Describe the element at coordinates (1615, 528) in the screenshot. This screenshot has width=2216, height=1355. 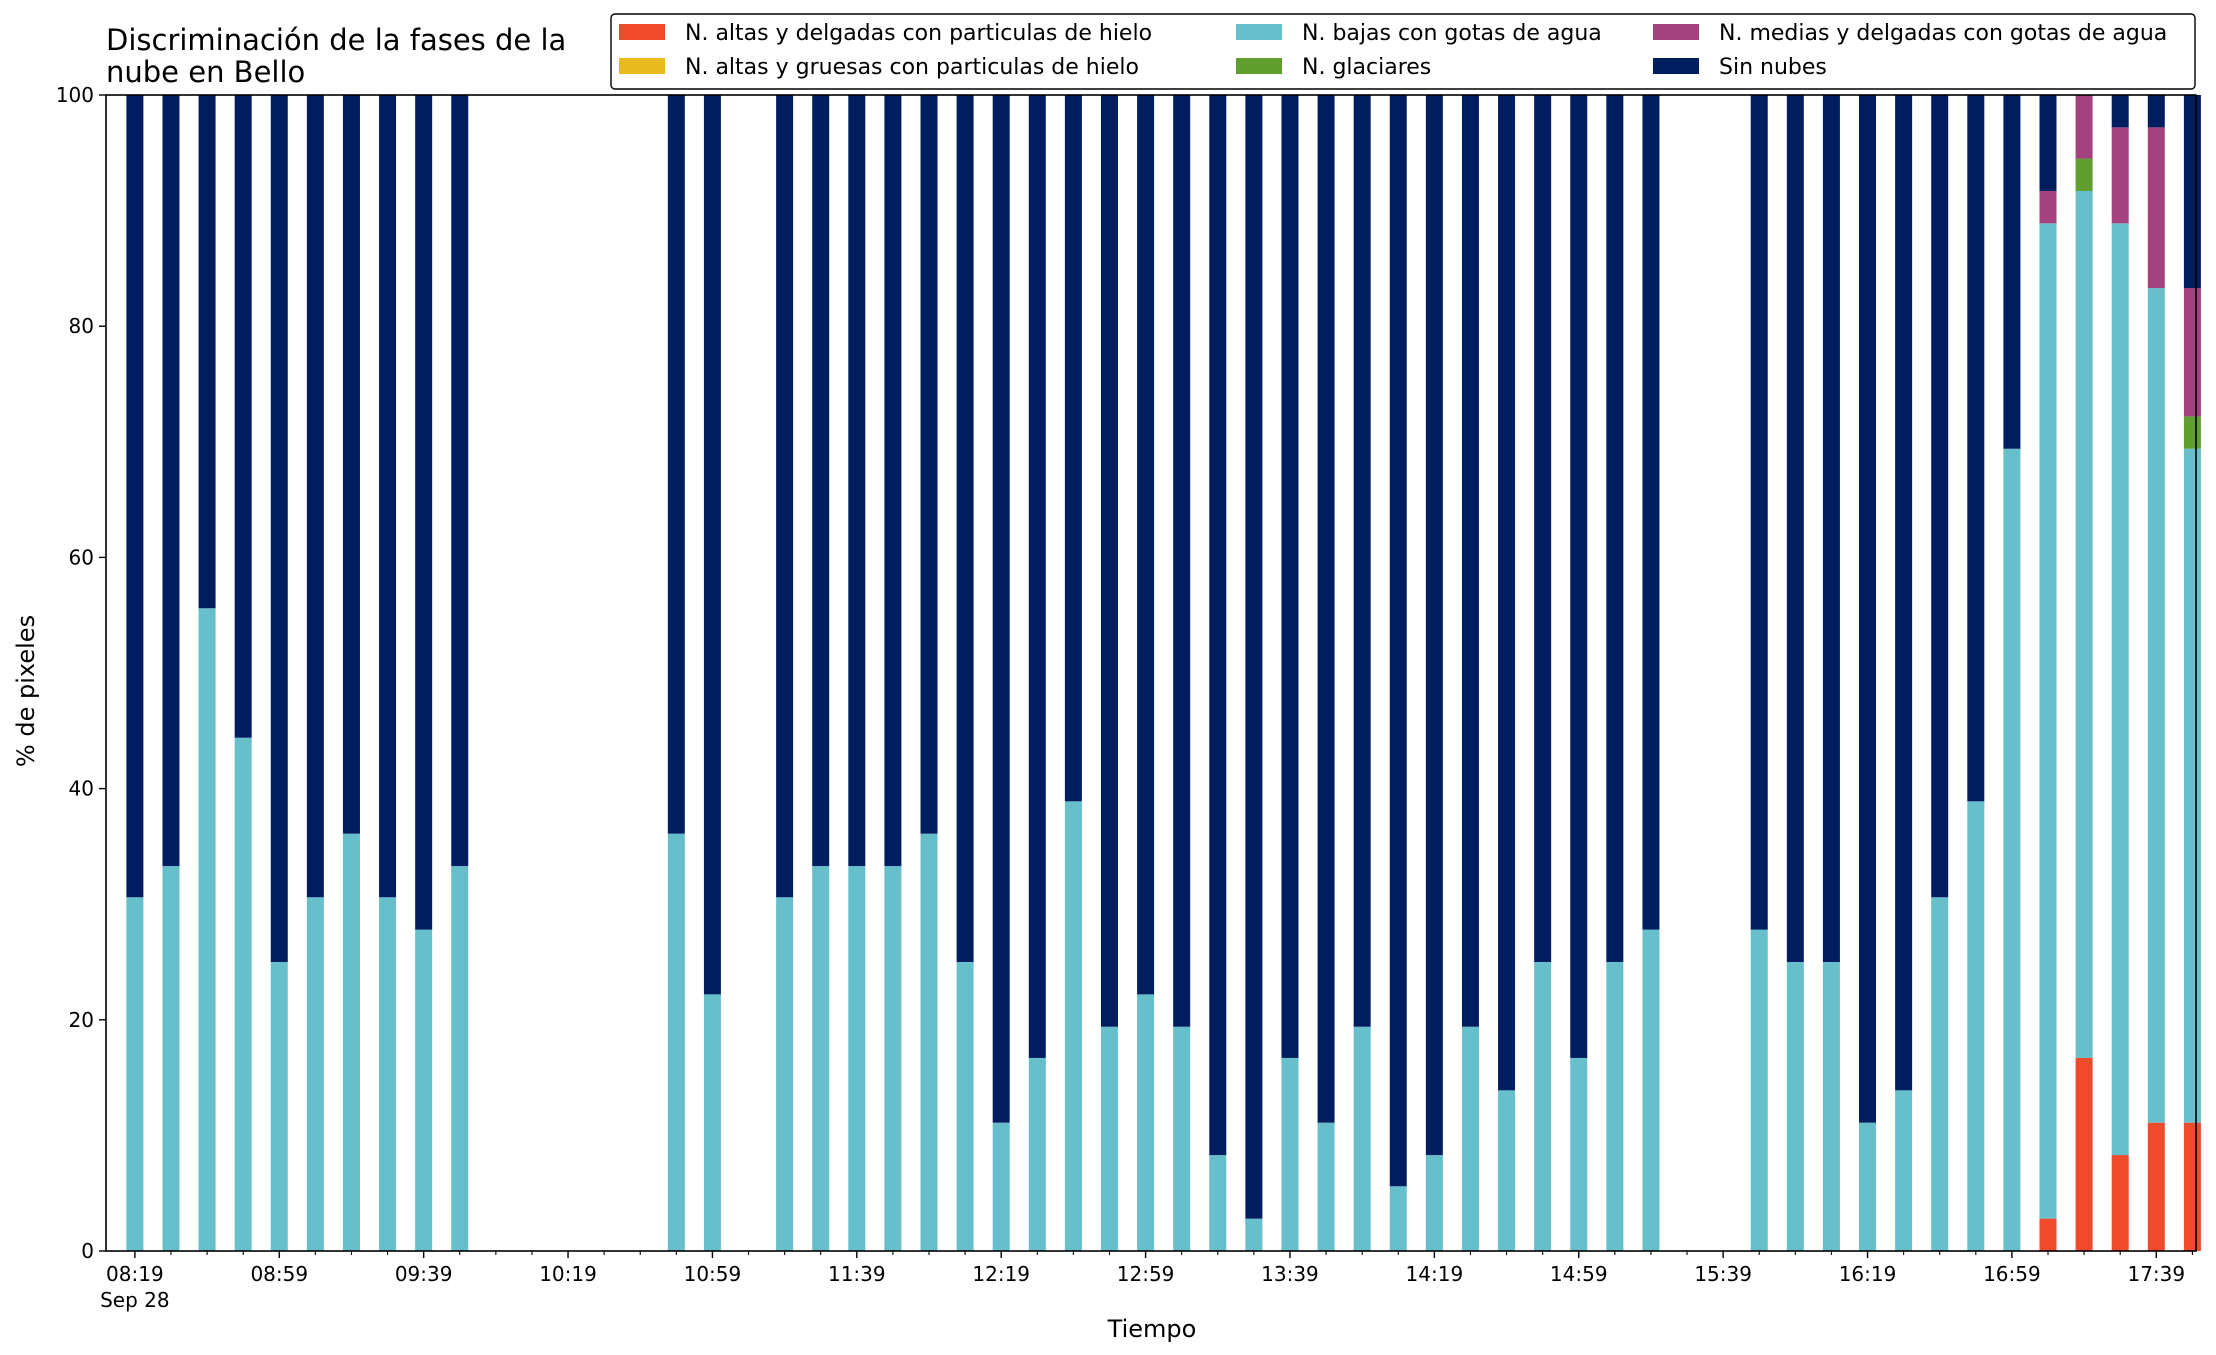
I see `bar-1509-sin-nubes` at that location.